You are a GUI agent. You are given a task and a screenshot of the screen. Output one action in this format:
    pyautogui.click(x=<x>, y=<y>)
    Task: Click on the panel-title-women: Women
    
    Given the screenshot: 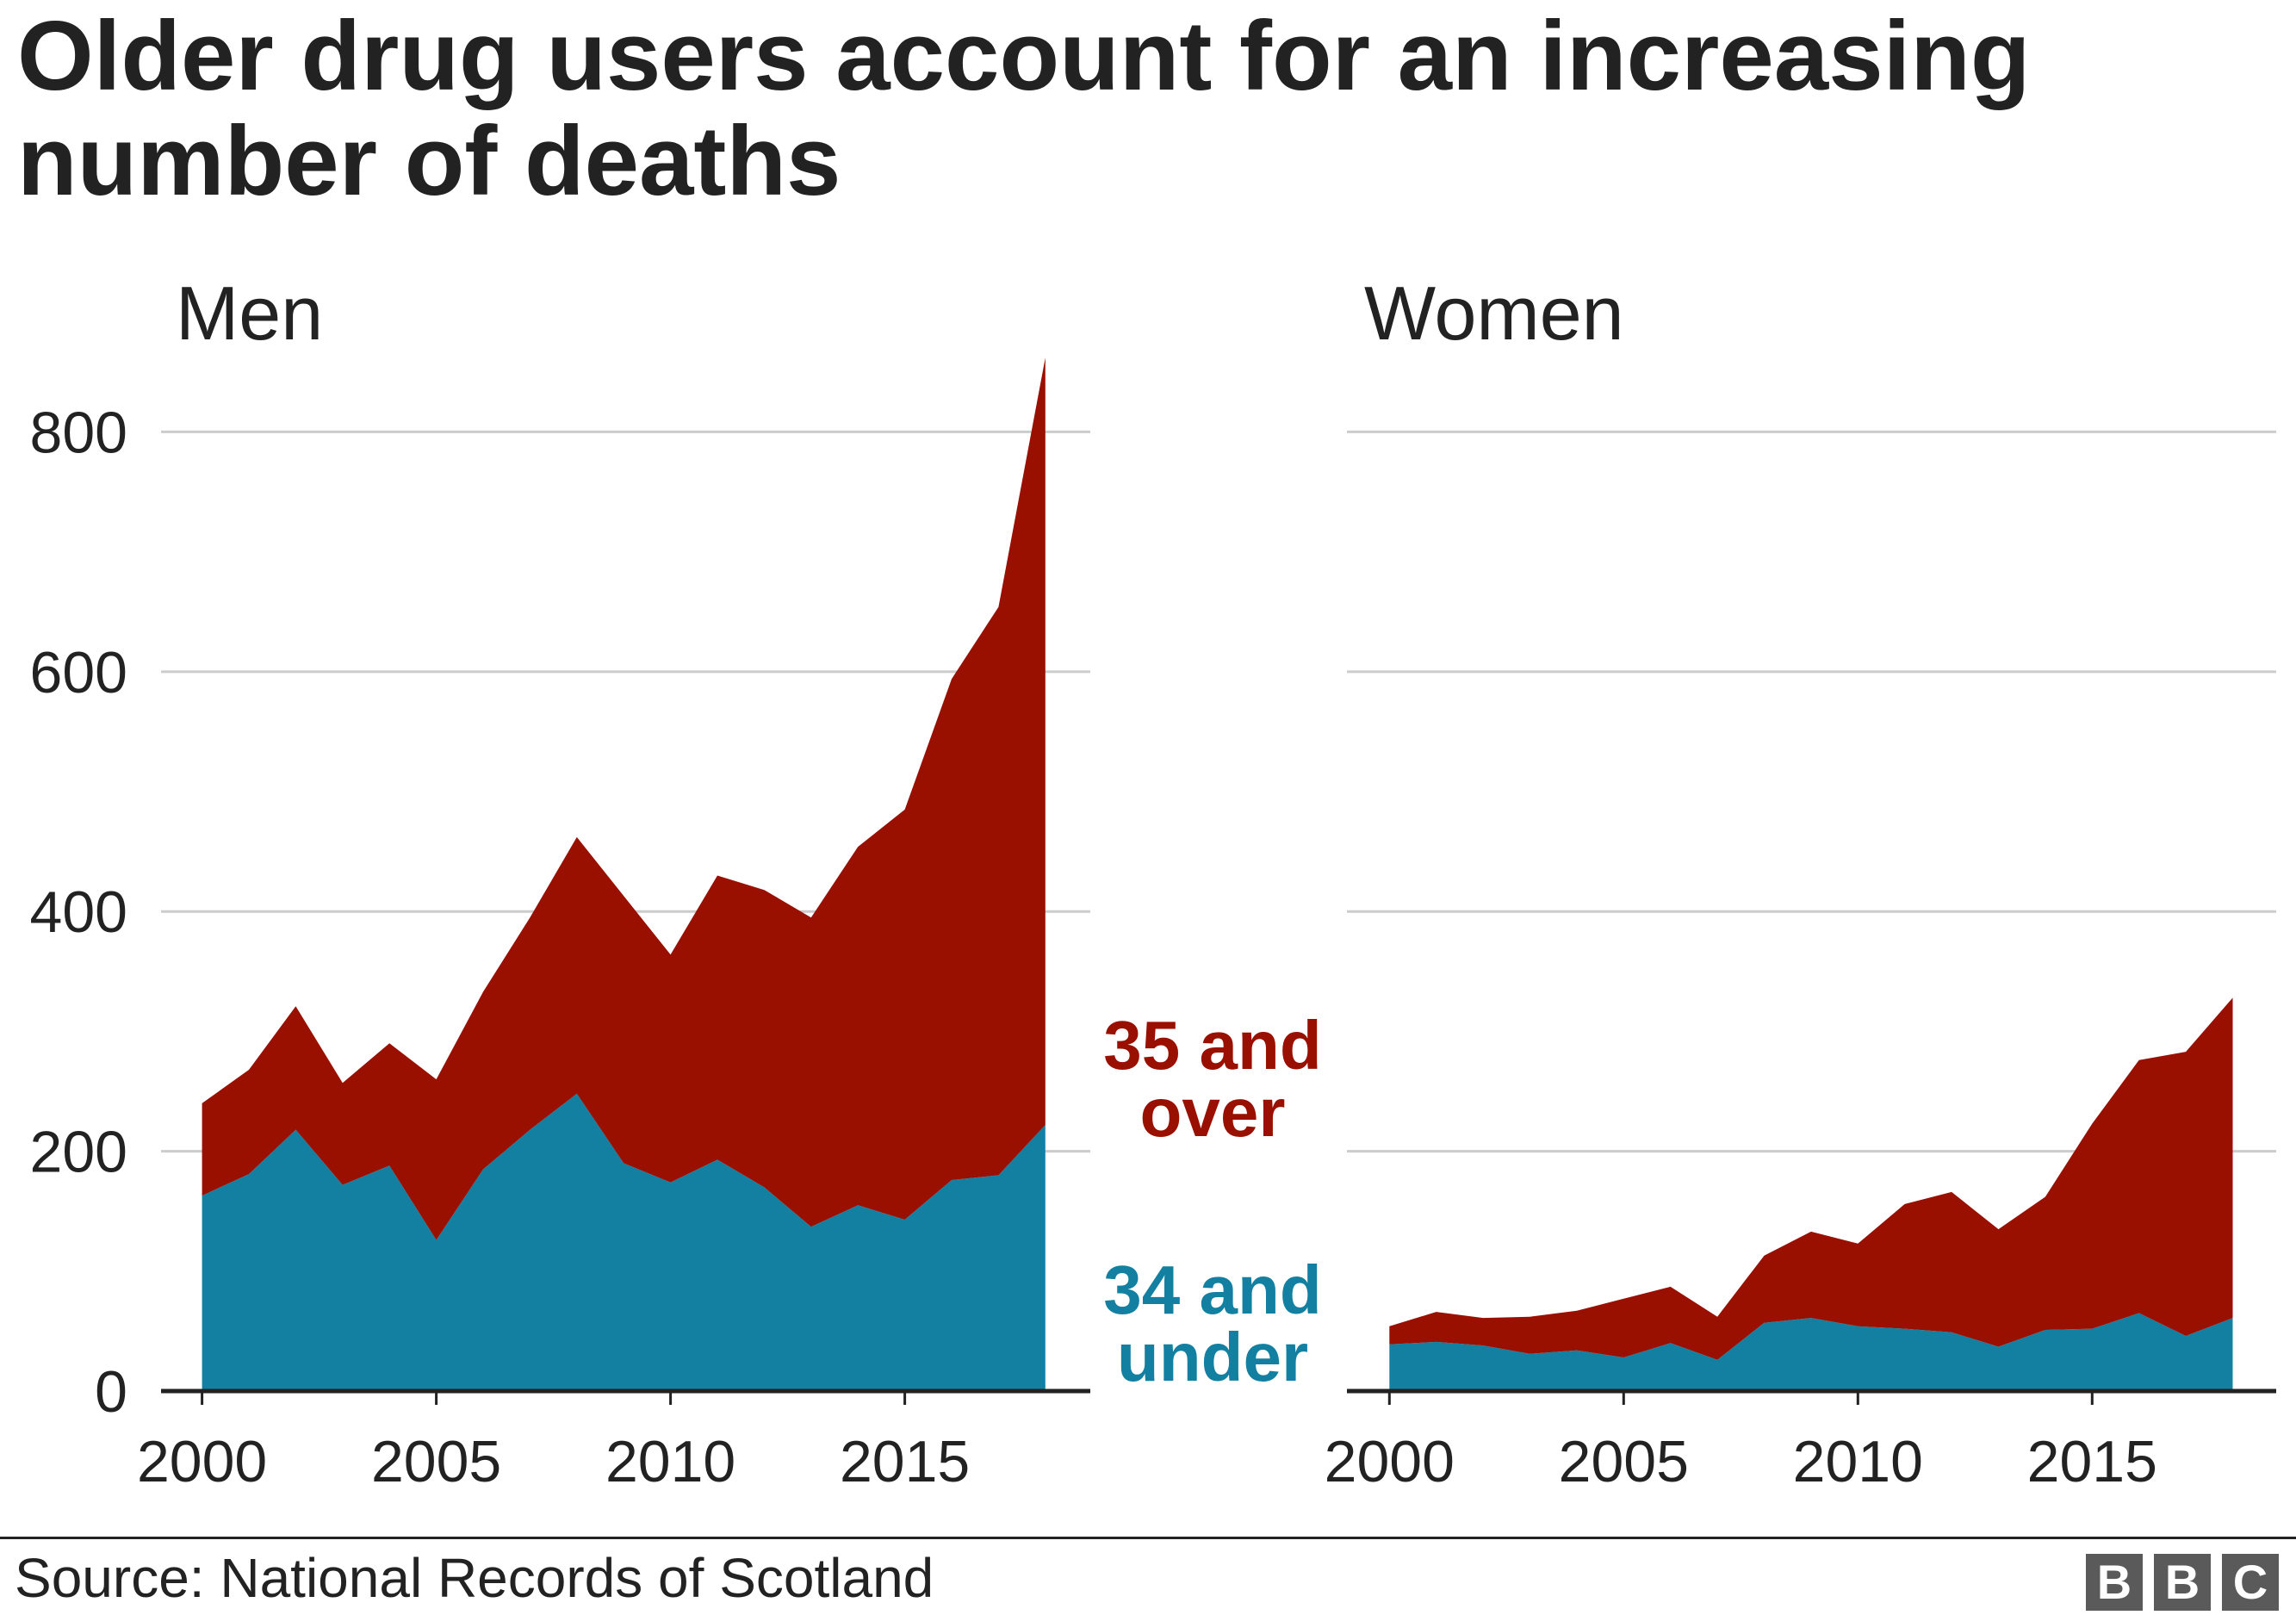 What is the action you would take?
    pyautogui.click(x=1494, y=313)
    